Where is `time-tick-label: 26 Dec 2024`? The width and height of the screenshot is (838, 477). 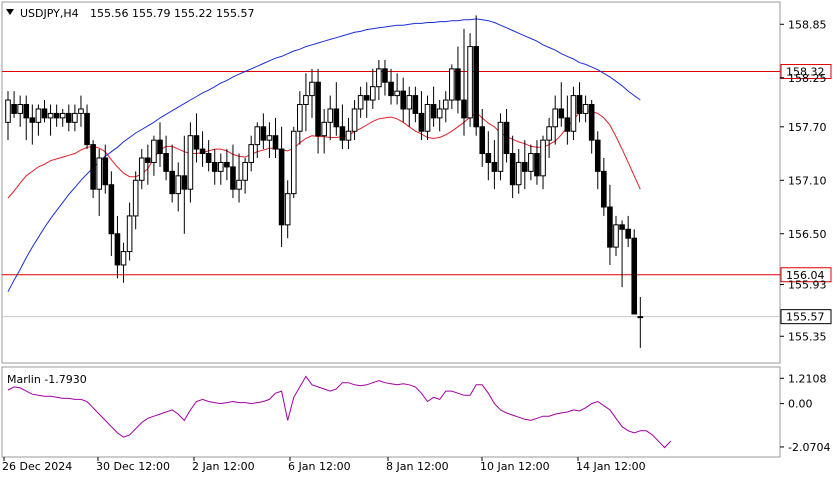
time-tick-label: 26 Dec 2024 is located at coordinates (37, 466).